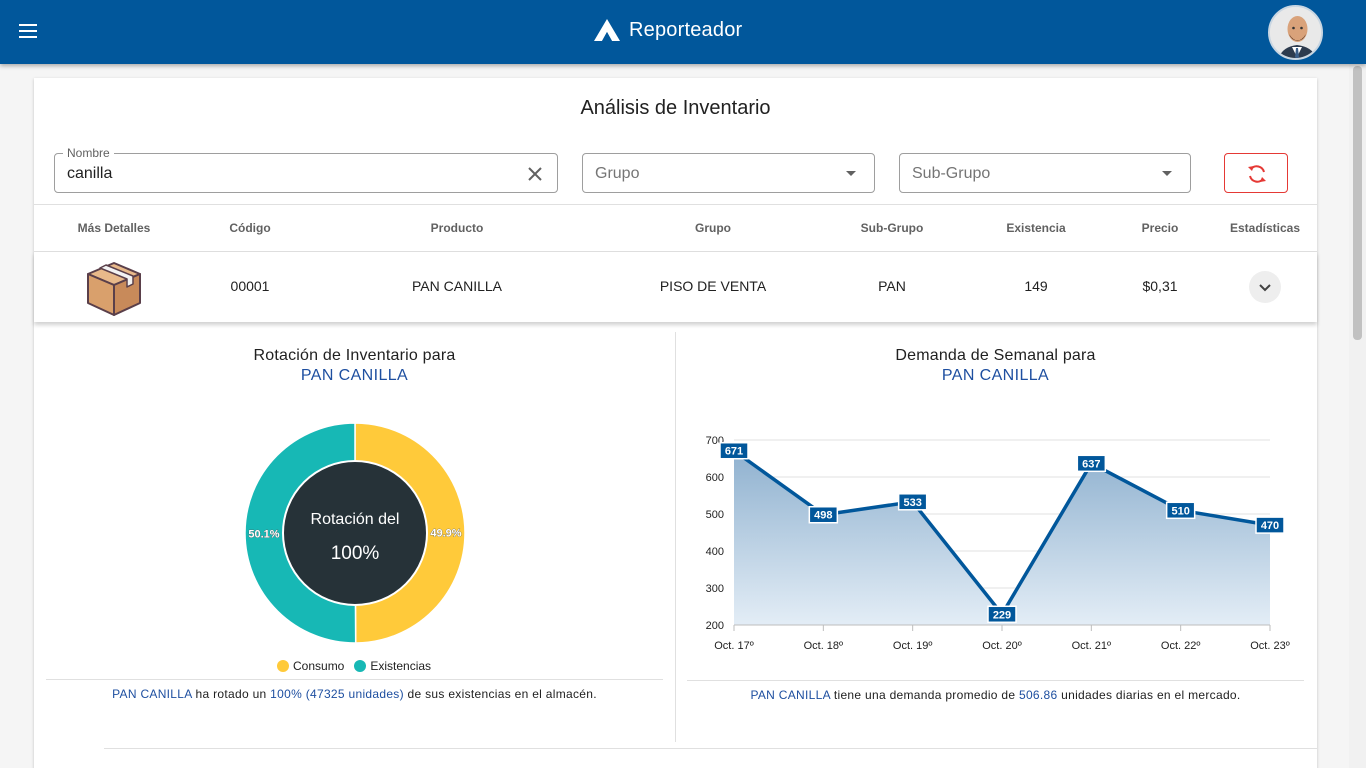 The width and height of the screenshot is (1366, 768). Describe the element at coordinates (114, 288) in the screenshot. I see `box-icon` at that location.